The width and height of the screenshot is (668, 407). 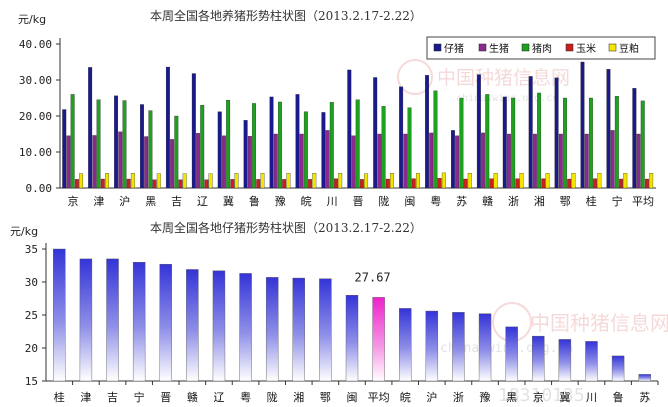 What do you see at coordinates (507, 98) in the screenshot?
I see `watermark-top-en: chinaswine.org.cn` at bounding box center [507, 98].